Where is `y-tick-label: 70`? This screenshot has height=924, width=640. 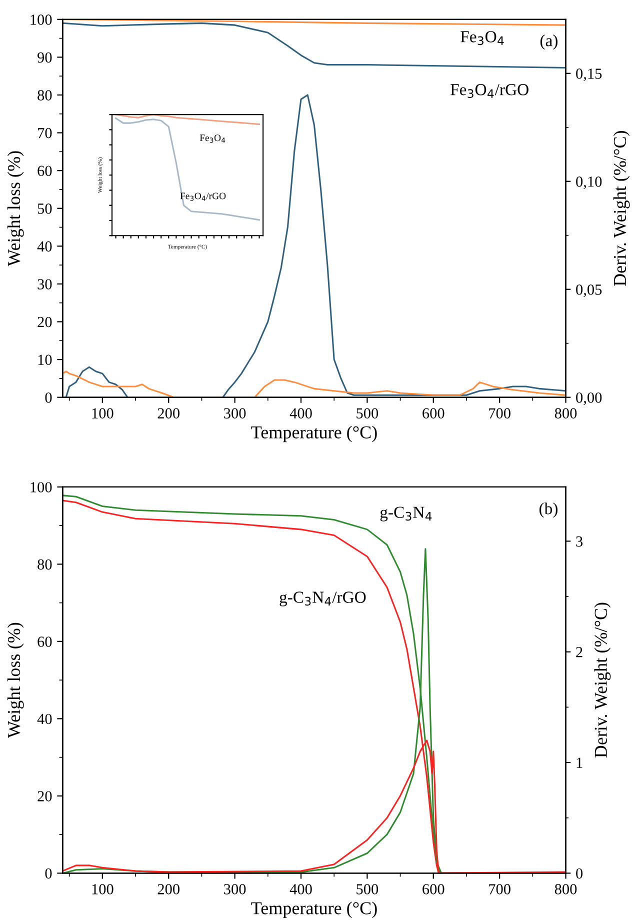 y-tick-label: 70 is located at coordinates (45, 133).